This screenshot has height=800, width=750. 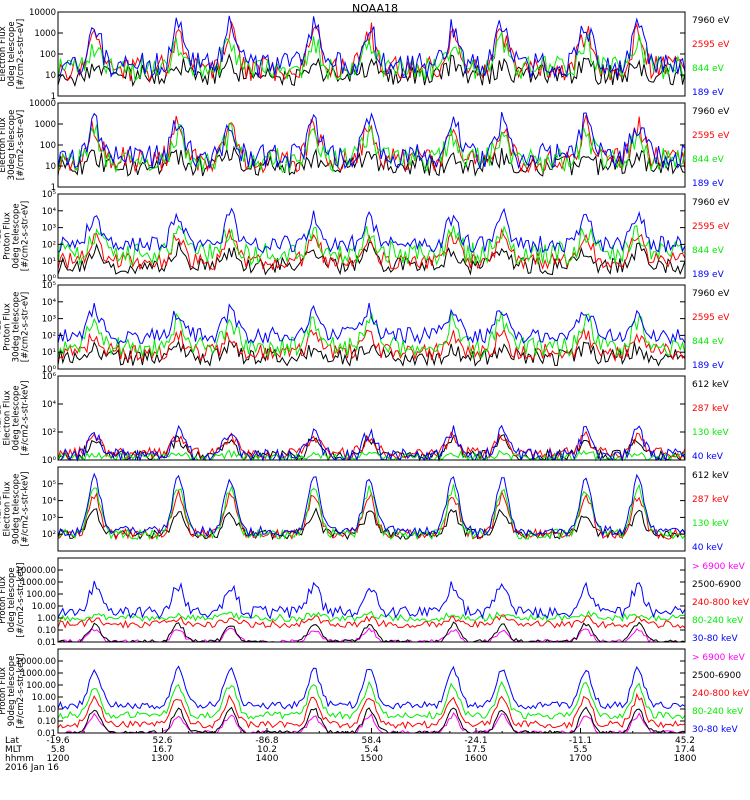 What do you see at coordinates (58, 750) in the screenshot?
I see `time-row-value: 5.8` at bounding box center [58, 750].